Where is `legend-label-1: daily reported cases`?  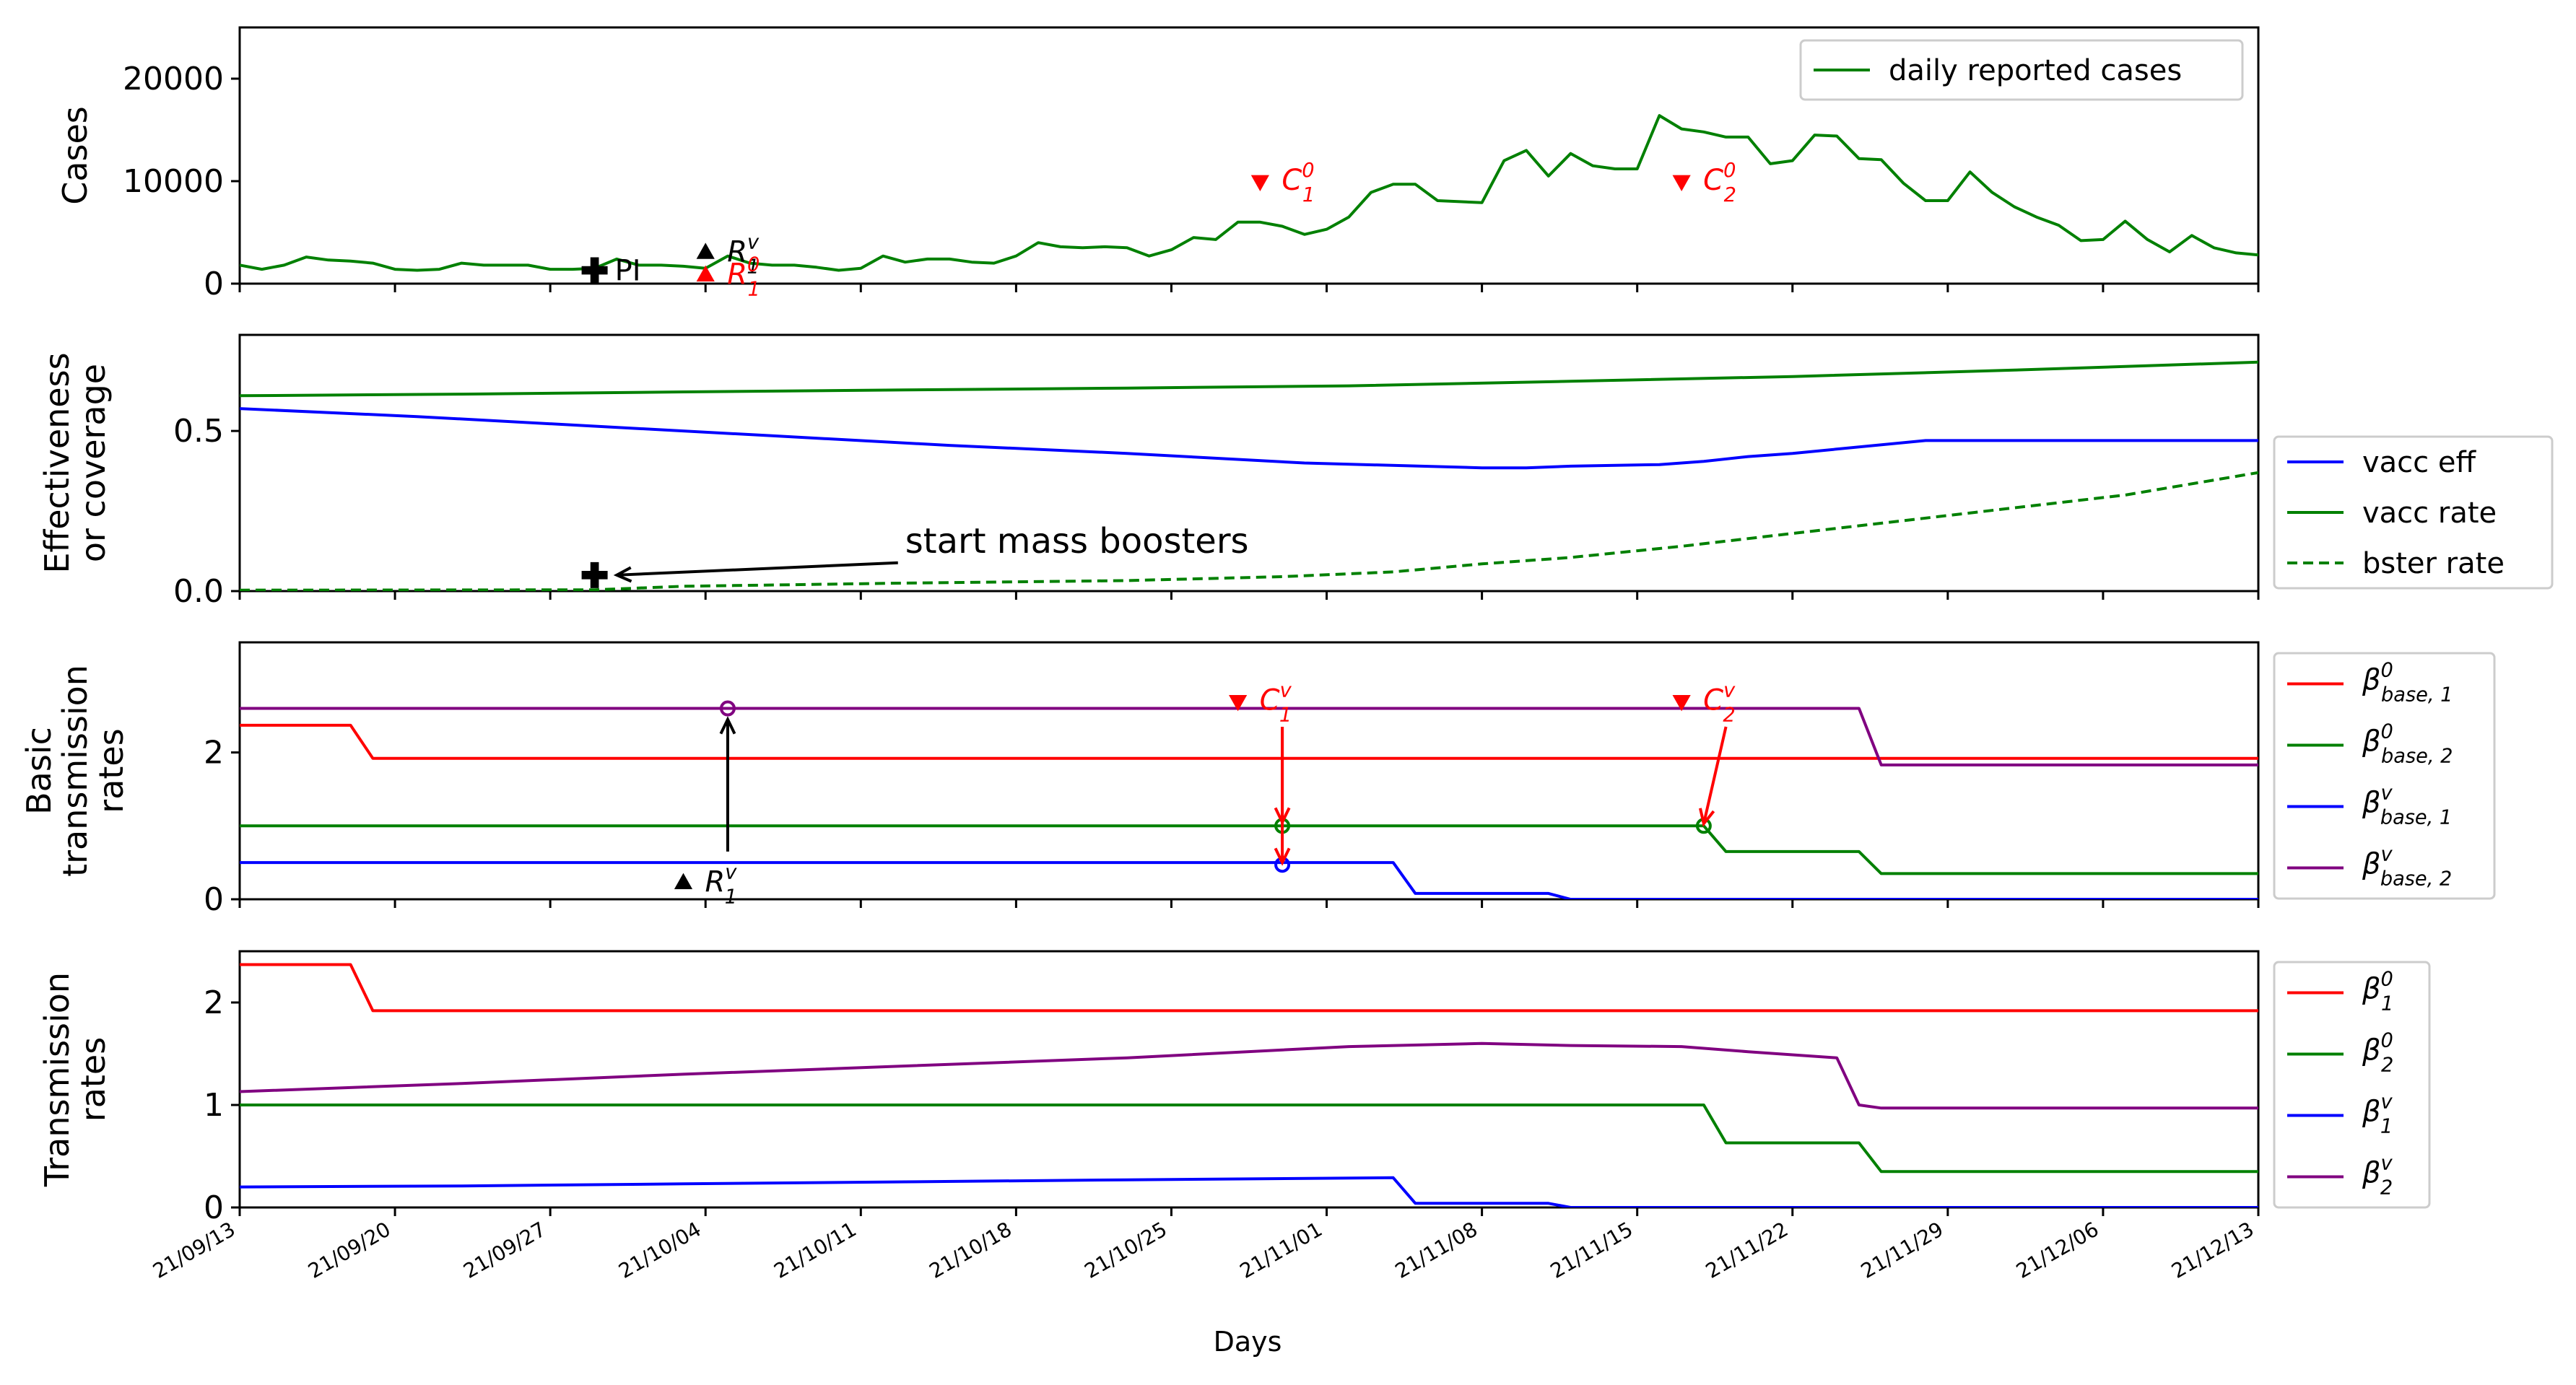
legend-label-1: daily reported cases is located at coordinates (2036, 70).